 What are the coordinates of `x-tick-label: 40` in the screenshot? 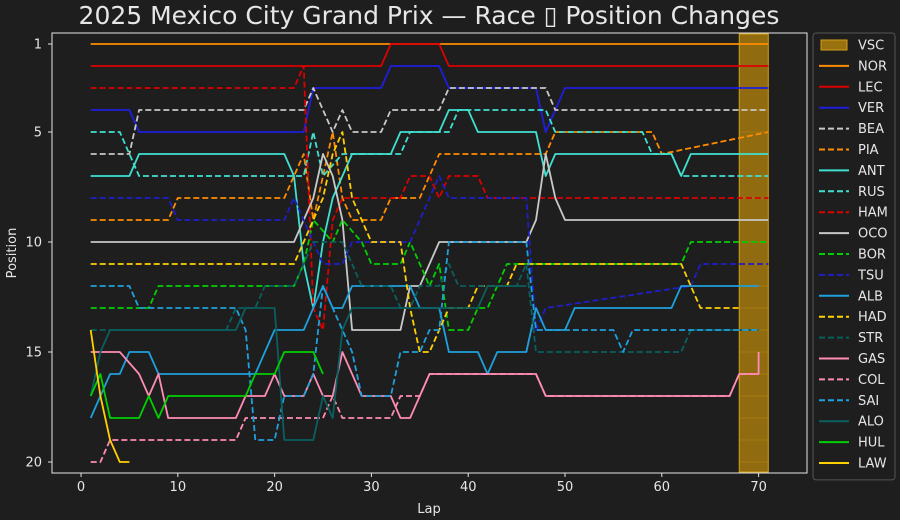 It's located at (468, 487).